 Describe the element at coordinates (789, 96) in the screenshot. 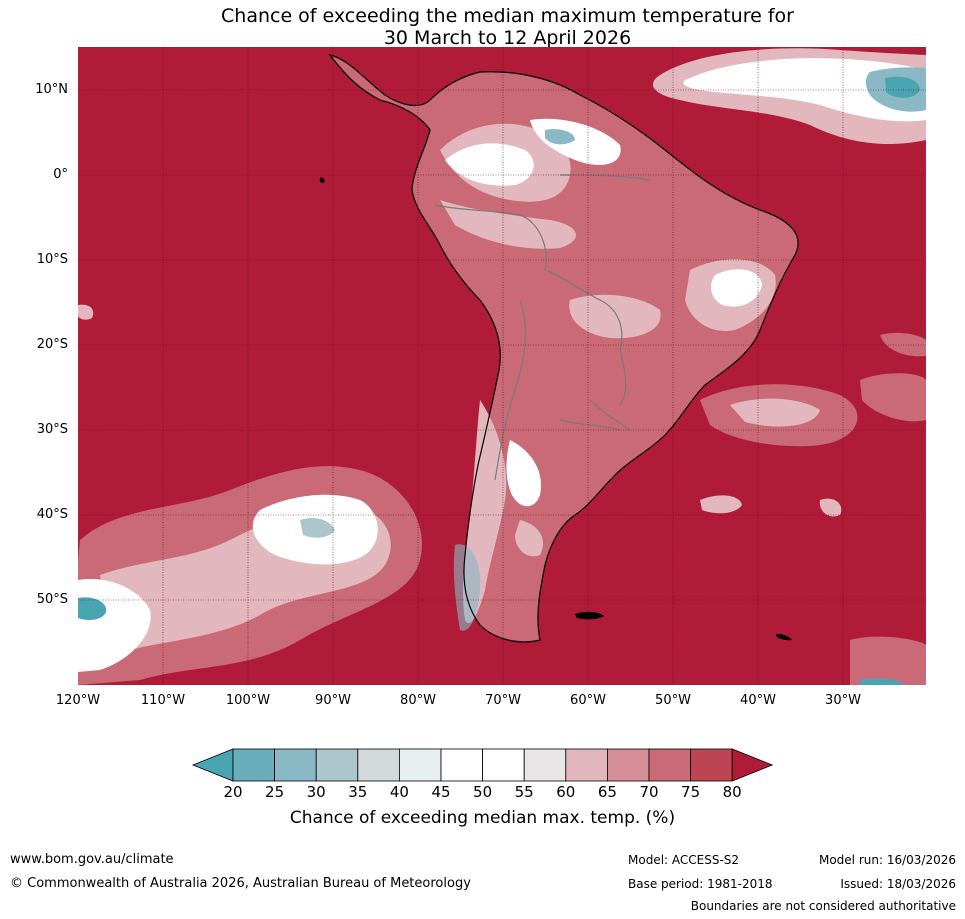

I see `atlantic-anomaly-patch` at that location.